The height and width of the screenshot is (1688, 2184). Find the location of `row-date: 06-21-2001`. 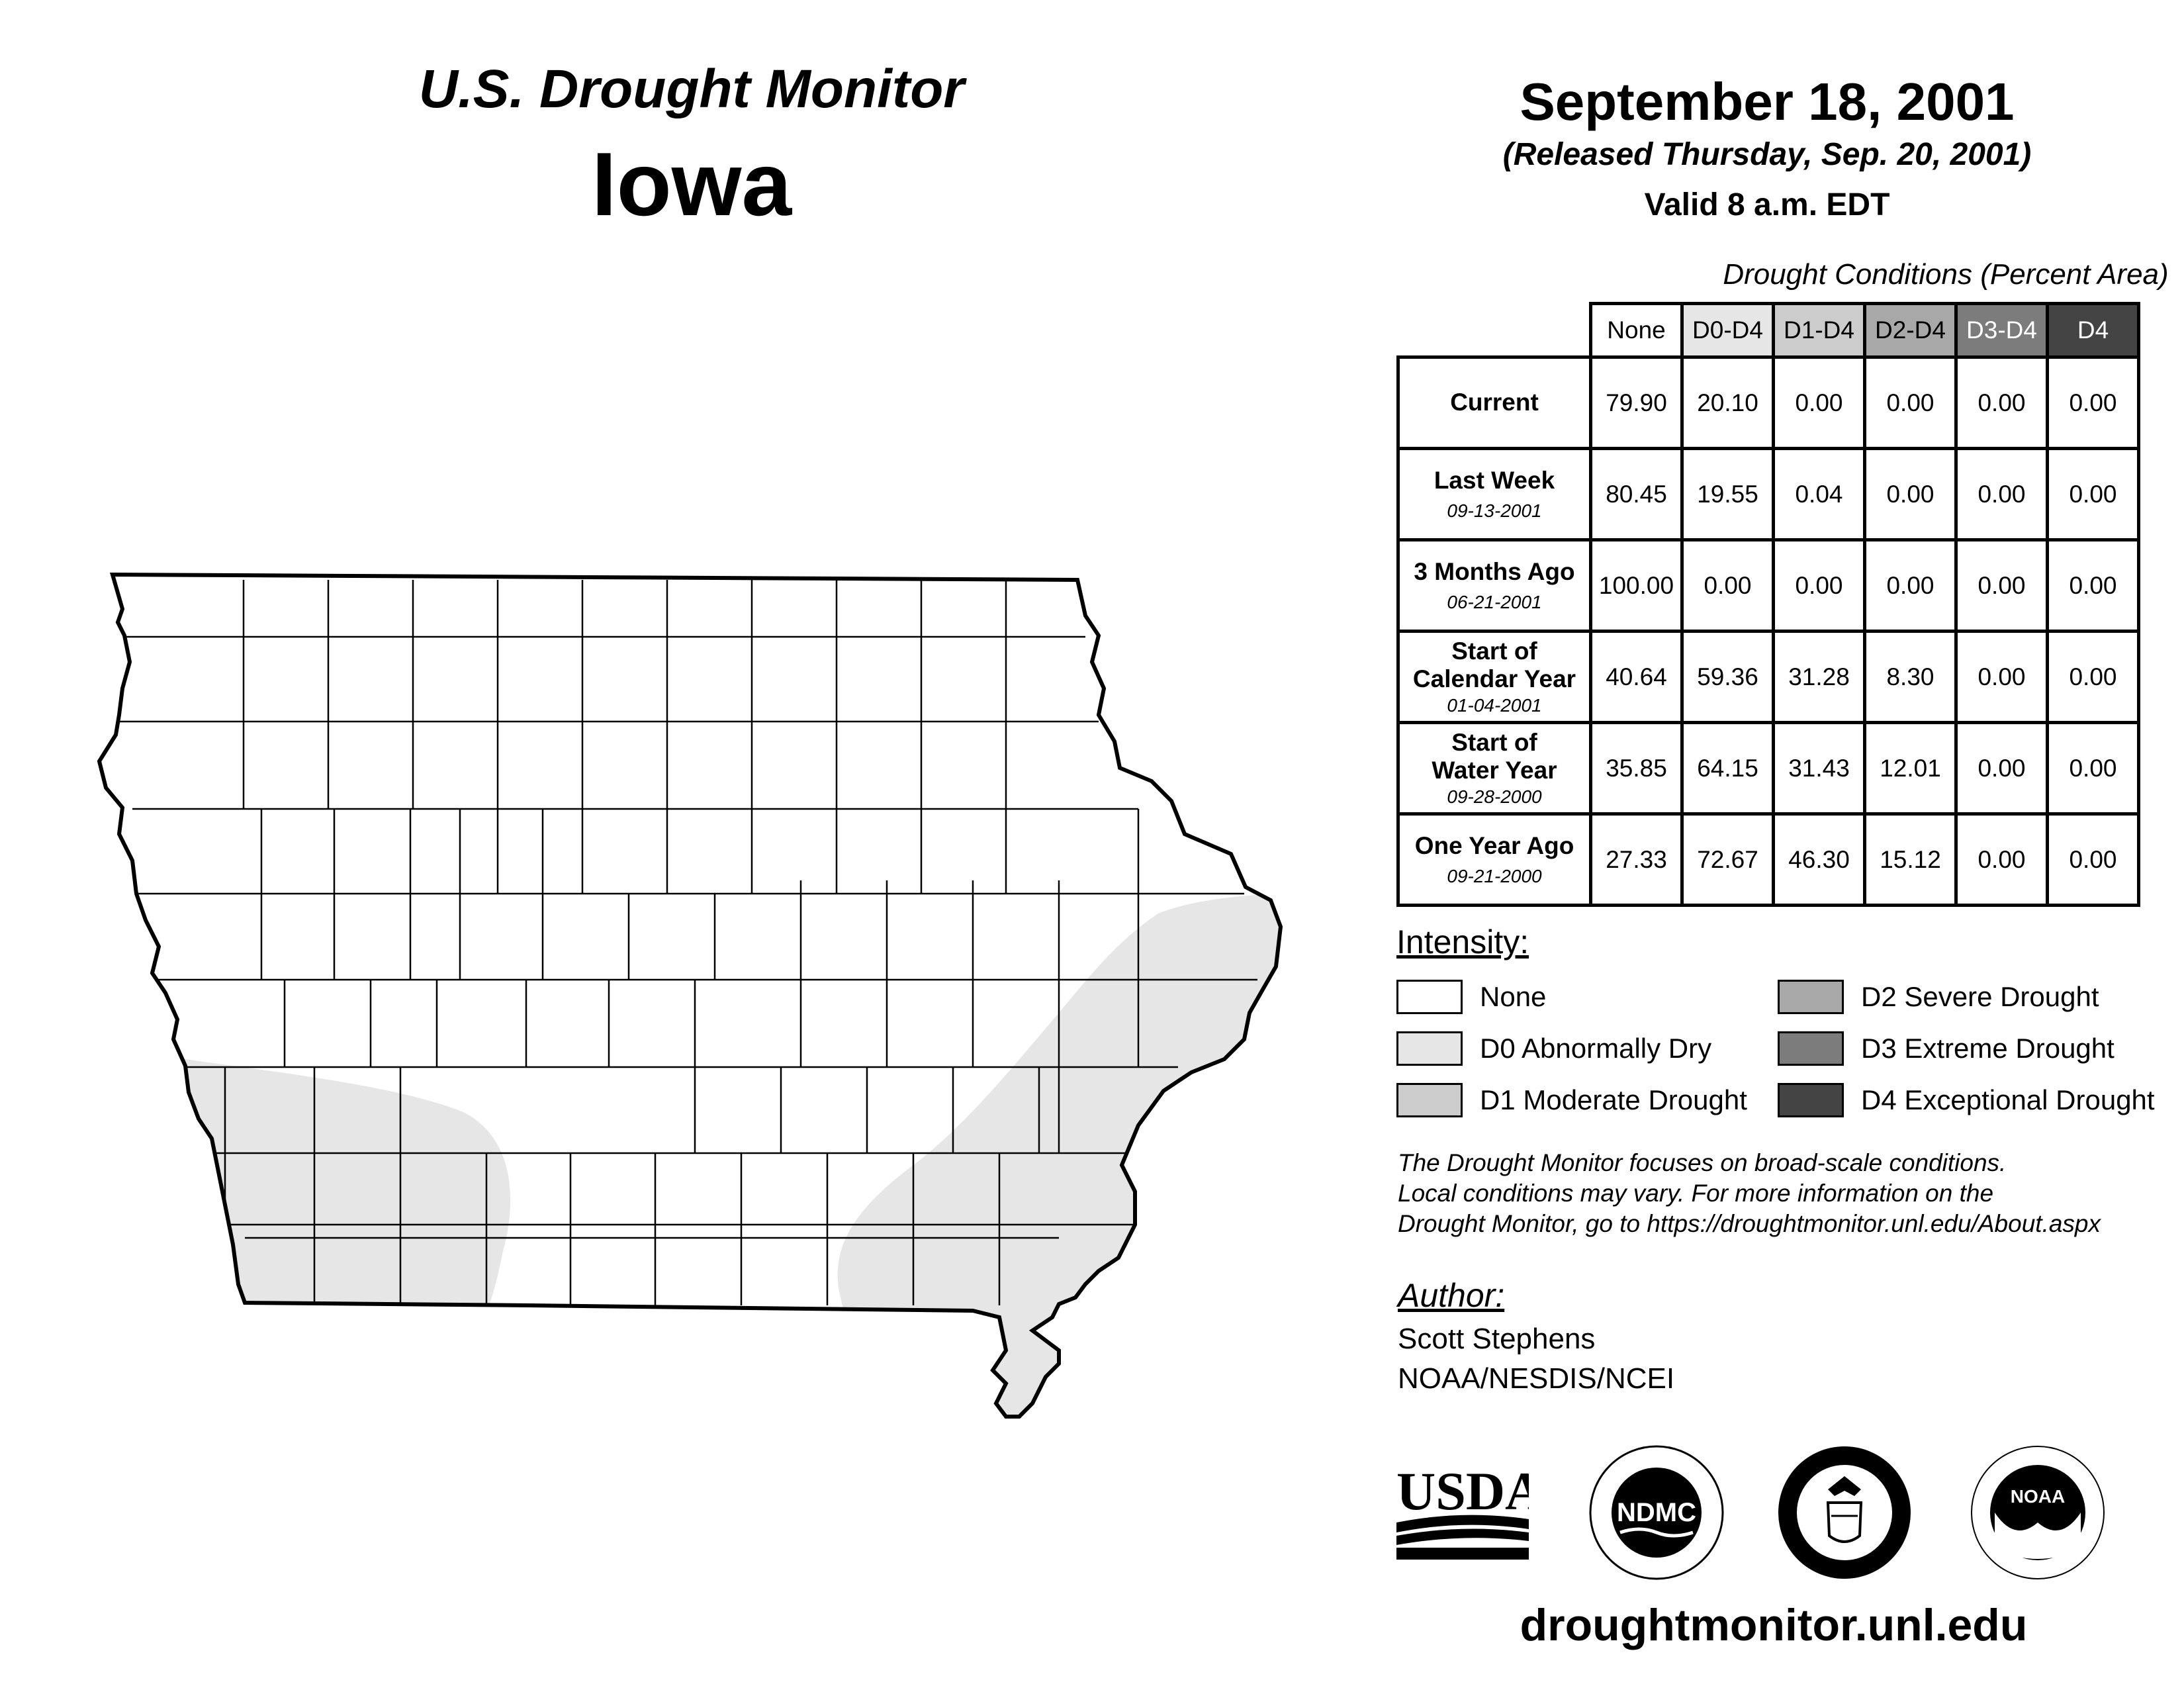

row-date: 06-21-2001 is located at coordinates (1494, 601).